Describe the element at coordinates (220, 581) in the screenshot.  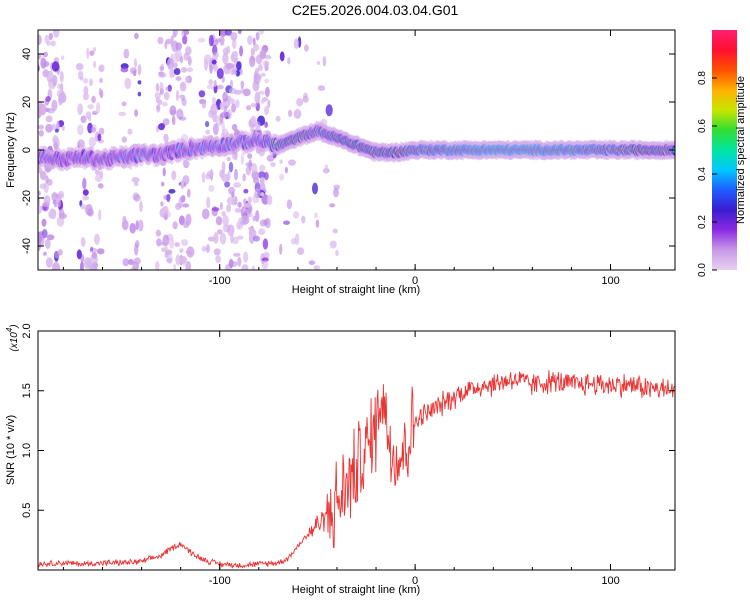
I see `x-tick-label: -100` at that location.